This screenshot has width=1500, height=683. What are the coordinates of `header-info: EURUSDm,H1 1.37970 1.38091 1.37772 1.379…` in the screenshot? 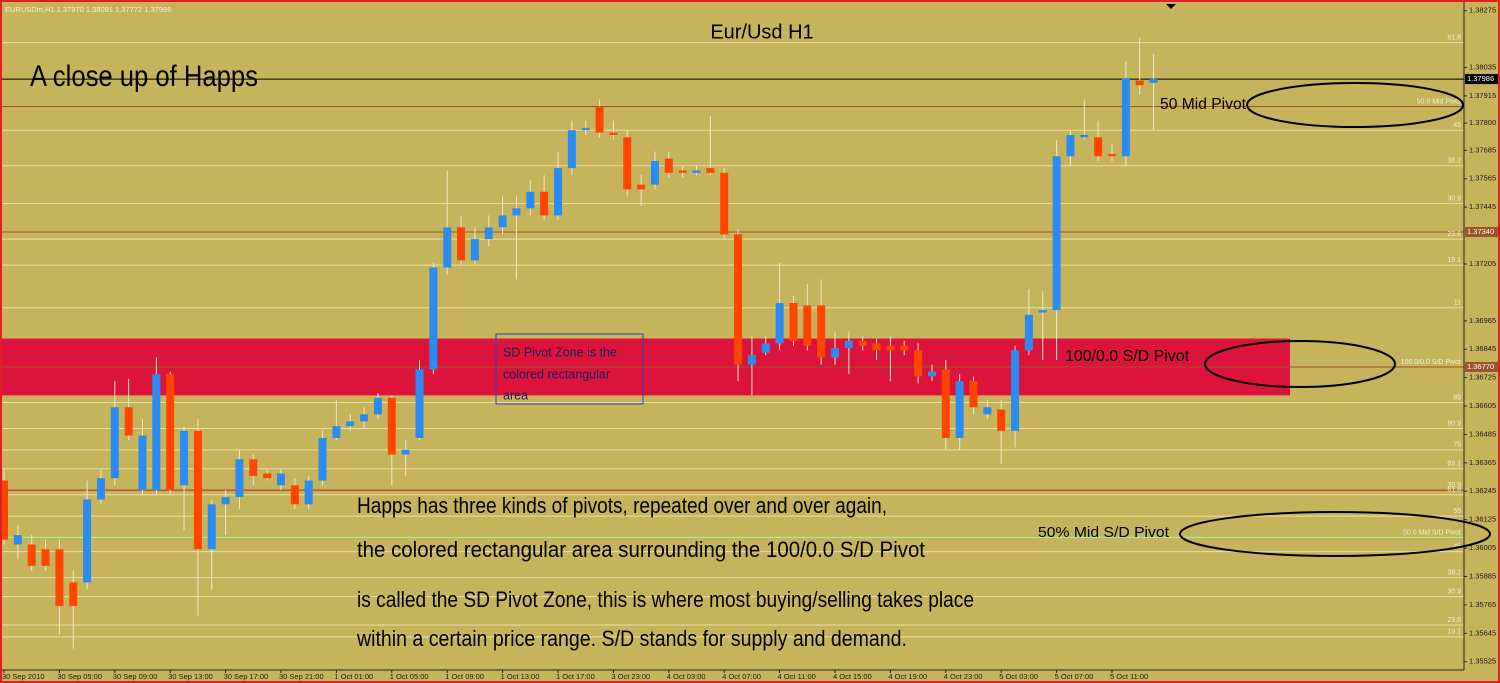 It's located at (88, 9).